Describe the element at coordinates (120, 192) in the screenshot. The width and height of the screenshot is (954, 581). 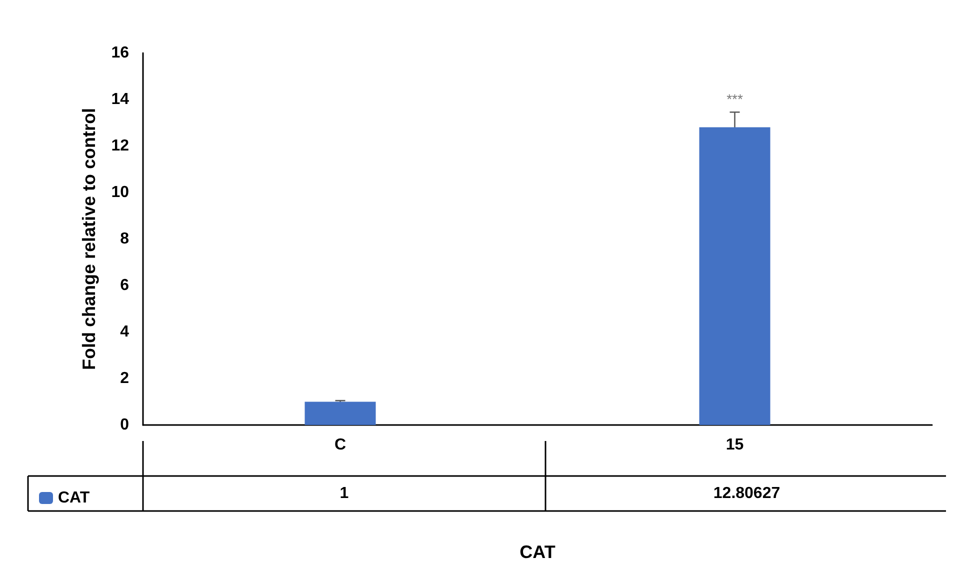
I see `y-tick-label: 10` at that location.